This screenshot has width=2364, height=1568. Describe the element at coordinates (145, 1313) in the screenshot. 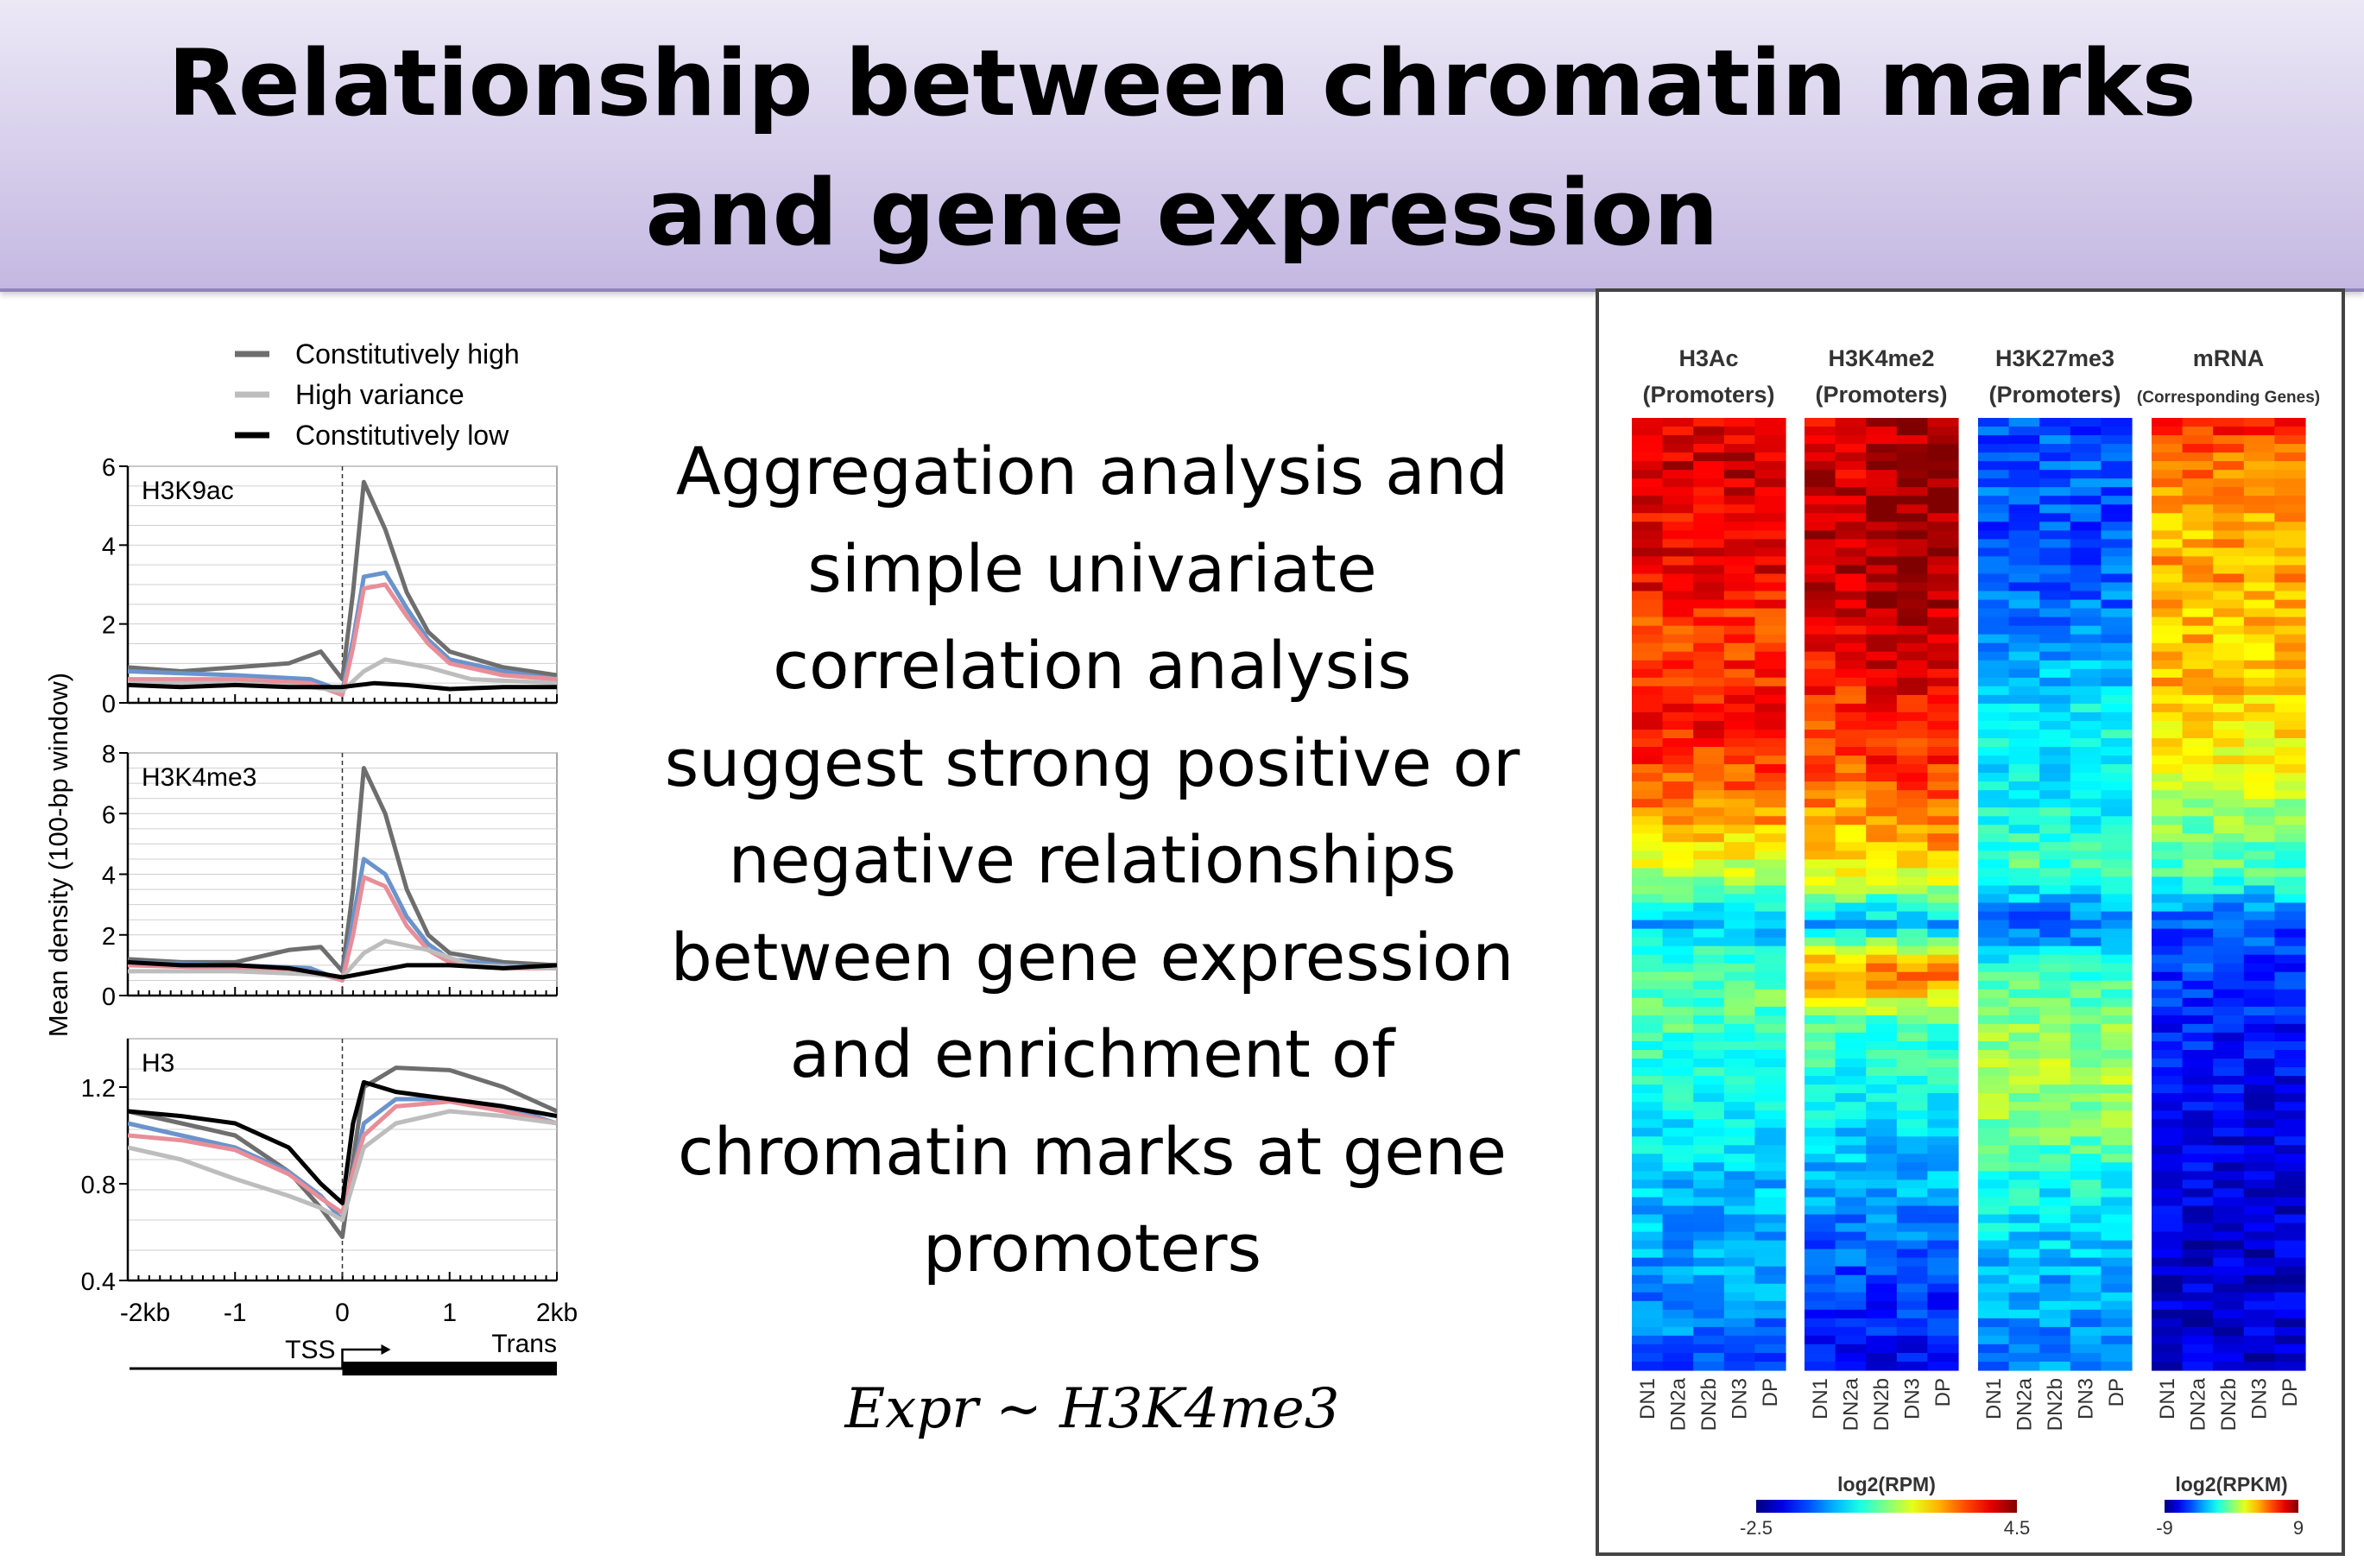

I see `x-tick-label: -2kb` at that location.